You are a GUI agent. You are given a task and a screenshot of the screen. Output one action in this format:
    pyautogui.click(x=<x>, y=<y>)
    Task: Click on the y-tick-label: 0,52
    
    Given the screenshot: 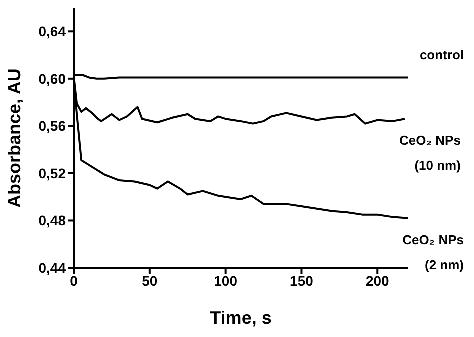 What is the action you would take?
    pyautogui.click(x=52, y=173)
    